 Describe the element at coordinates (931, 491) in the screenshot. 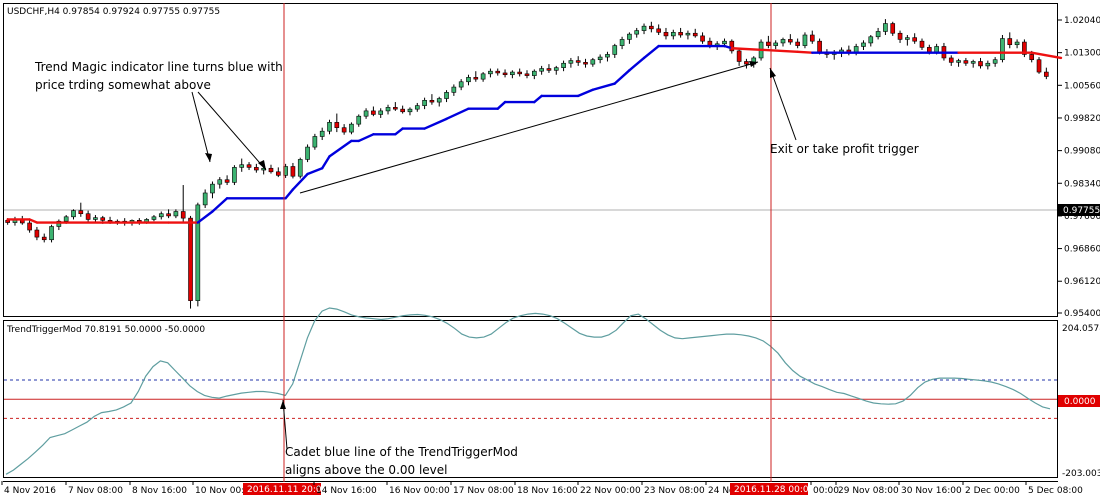

I see `time-axis-label: 30 Nov 16:00` at that location.